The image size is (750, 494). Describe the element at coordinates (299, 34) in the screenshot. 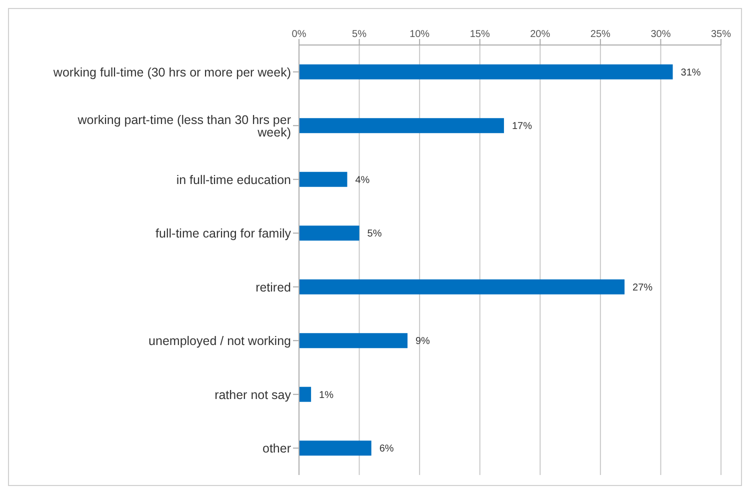

I see `x-tick-label: 0%` at that location.